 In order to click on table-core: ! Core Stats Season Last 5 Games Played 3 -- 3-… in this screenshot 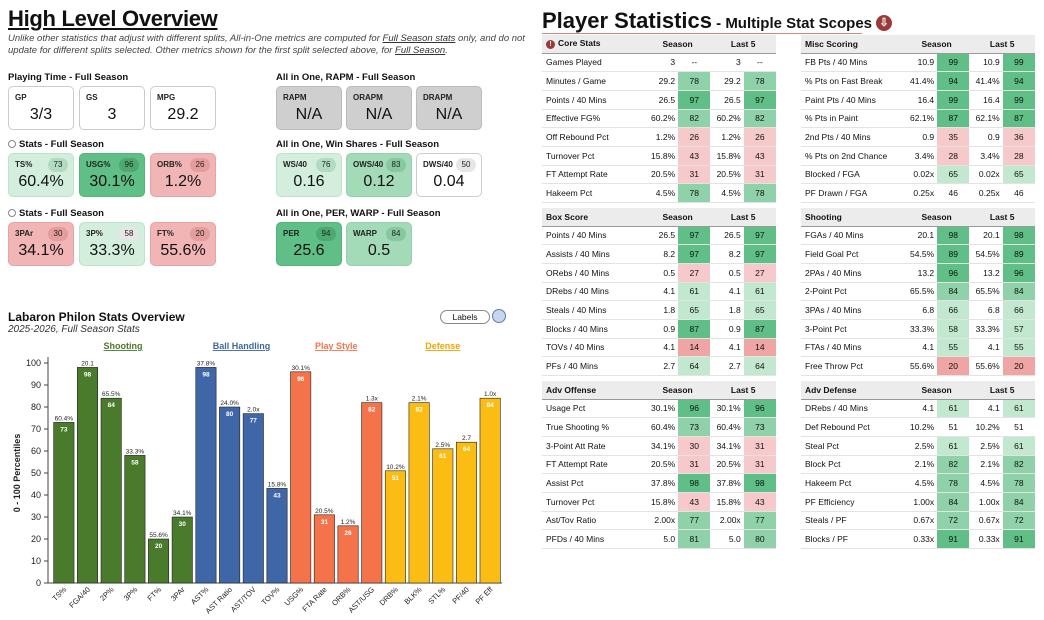, I will do `click(659, 119)`.